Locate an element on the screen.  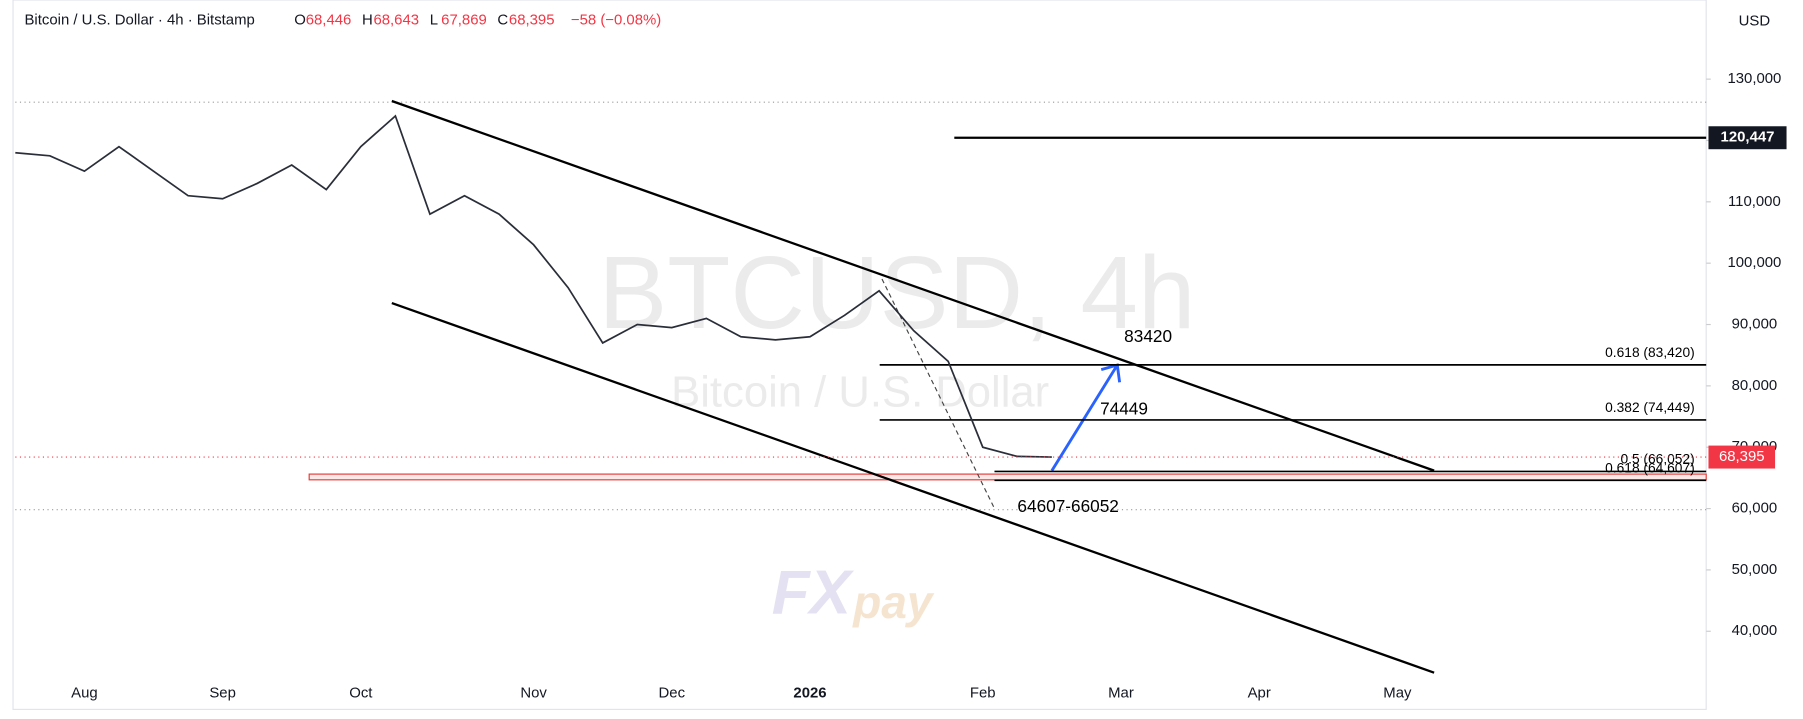
ohlc-value: 67,869 is located at coordinates (464, 20).